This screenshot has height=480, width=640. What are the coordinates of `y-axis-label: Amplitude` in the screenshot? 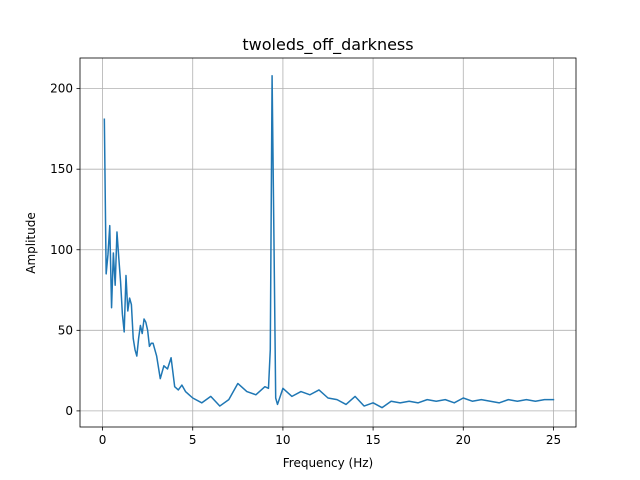 It's located at (31, 243).